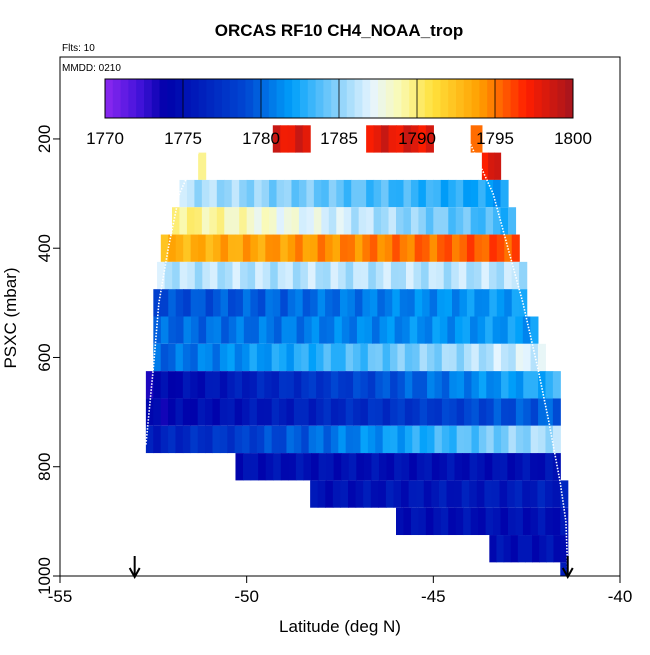  Describe the element at coordinates (495, 138) in the screenshot. I see `colorbar-tick-label: 1795` at that location.